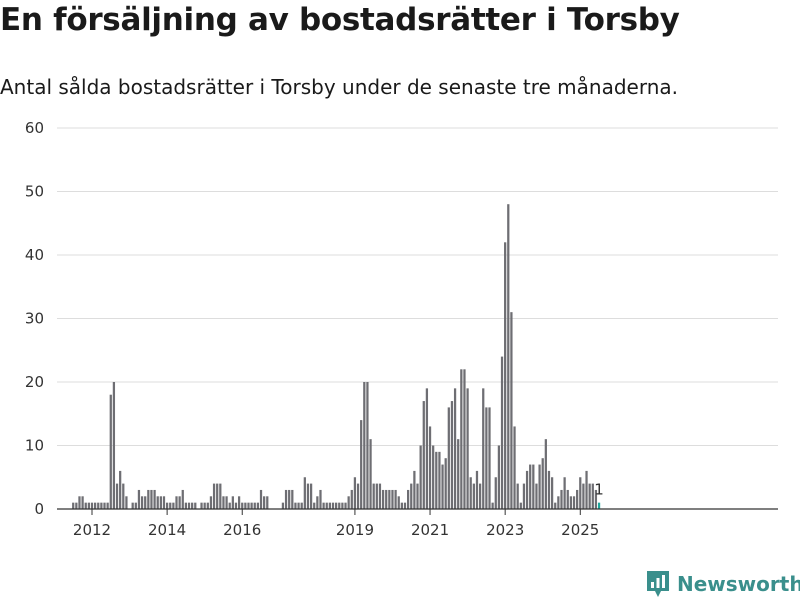 The image size is (800, 600). Describe the element at coordinates (34, 192) in the screenshot. I see `y-tick-label: 50` at that location.